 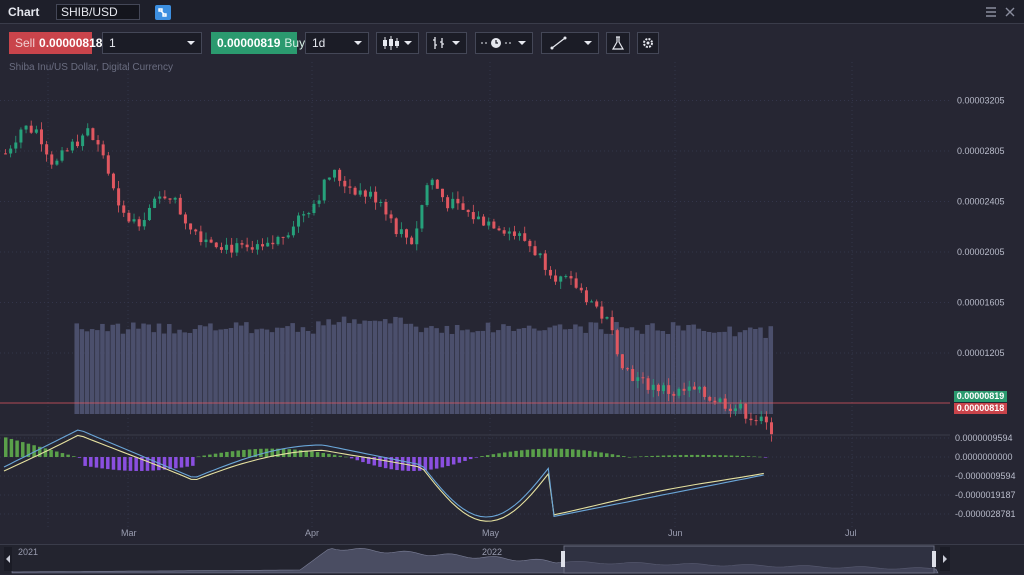 What do you see at coordinates (504, 43) in the screenshot?
I see `time-button` at bounding box center [504, 43].